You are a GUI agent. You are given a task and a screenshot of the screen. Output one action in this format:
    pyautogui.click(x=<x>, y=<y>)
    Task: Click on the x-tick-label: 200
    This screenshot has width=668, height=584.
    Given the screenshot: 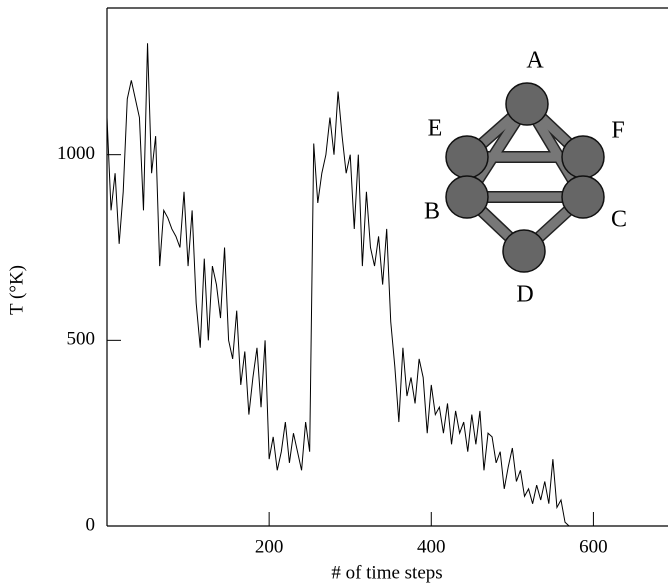 What is the action you would take?
    pyautogui.click(x=269, y=546)
    